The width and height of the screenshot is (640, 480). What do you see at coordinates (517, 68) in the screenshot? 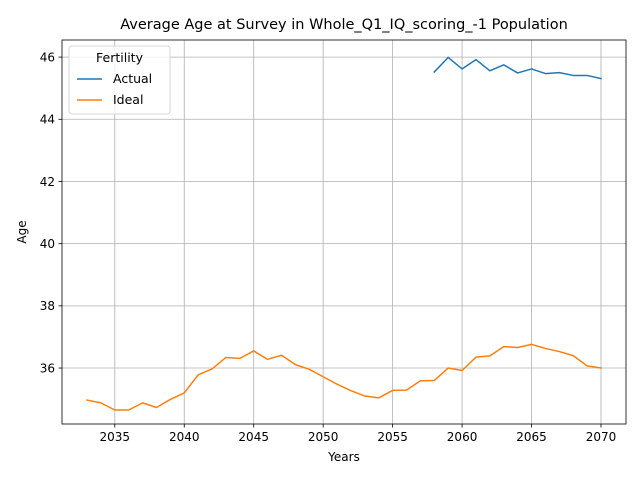
I see `series-line-actual` at bounding box center [517, 68].